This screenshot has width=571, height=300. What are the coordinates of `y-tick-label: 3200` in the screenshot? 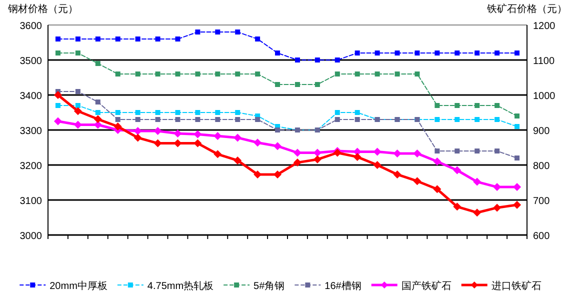 It's located at (31, 166).